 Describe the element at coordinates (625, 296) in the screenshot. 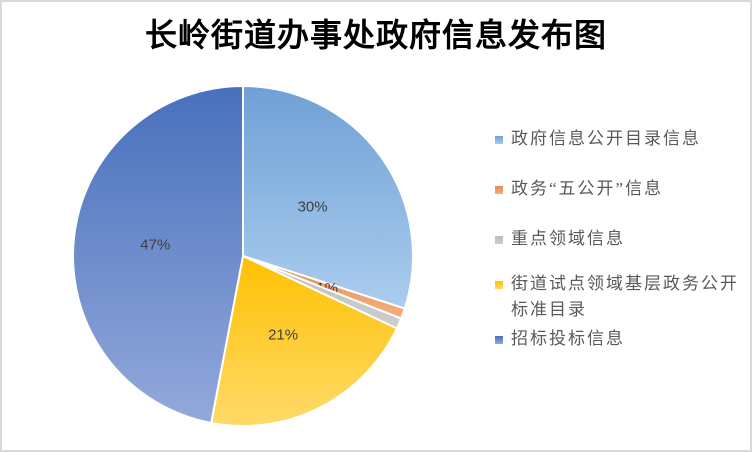

I see `legend-label: 街道试点领域基层政务公开标准目录` at that location.